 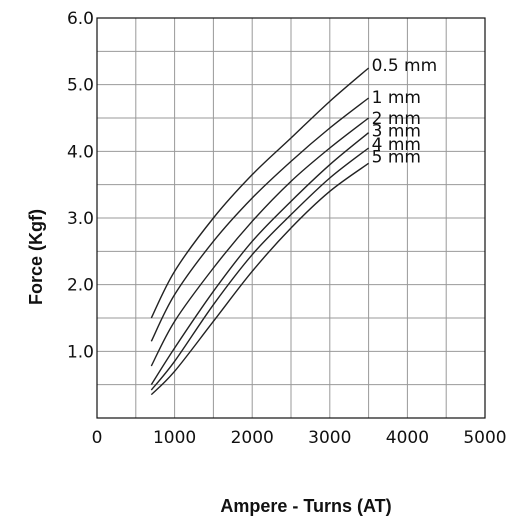 What do you see at coordinates (484, 438) in the screenshot?
I see `x-tick-label: 5000` at bounding box center [484, 438].